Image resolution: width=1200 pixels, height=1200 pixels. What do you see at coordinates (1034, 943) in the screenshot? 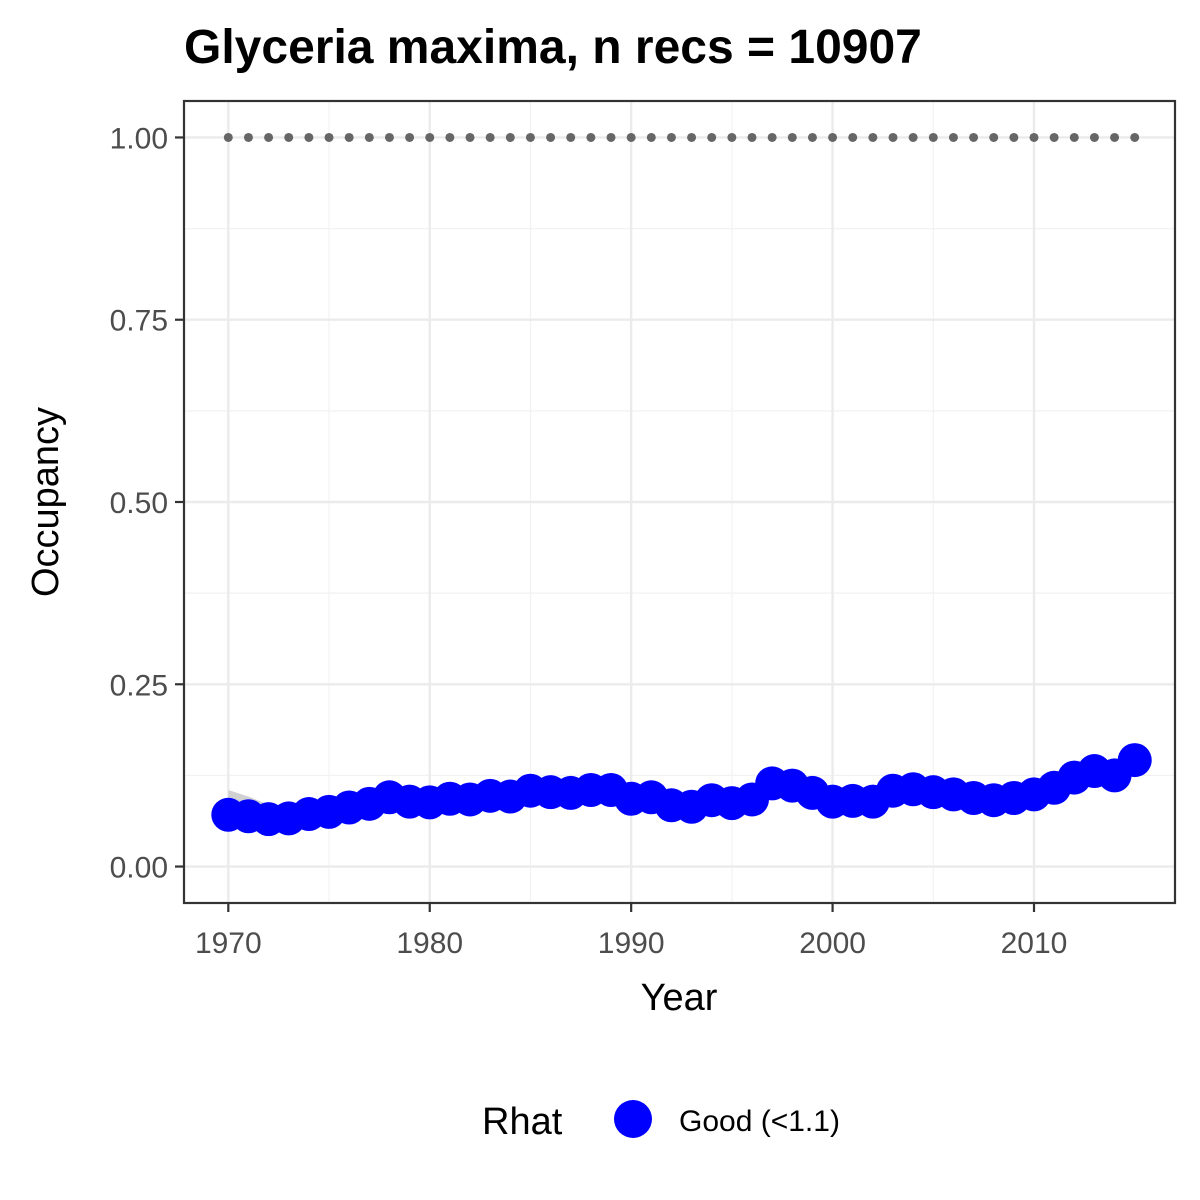
I see `x-tick-label: 2010` at bounding box center [1034, 943].